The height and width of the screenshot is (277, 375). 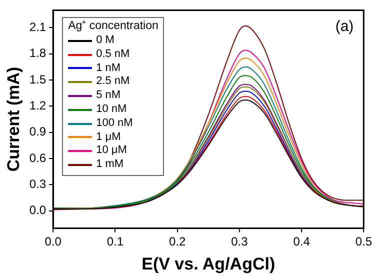 What do you see at coordinates (177, 241) in the screenshot?
I see `x-tick-label: 0.2` at bounding box center [177, 241].